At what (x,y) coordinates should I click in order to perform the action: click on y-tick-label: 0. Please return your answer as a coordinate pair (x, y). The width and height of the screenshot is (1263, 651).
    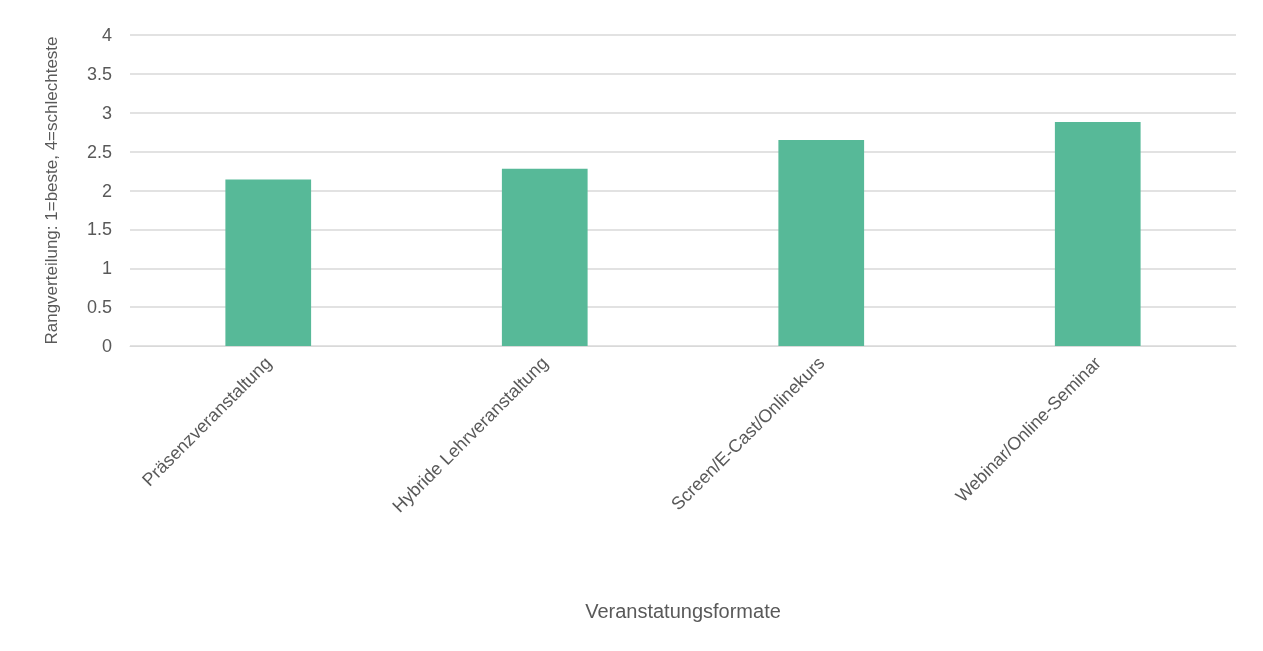
    Looking at the image, I should click on (106, 346).